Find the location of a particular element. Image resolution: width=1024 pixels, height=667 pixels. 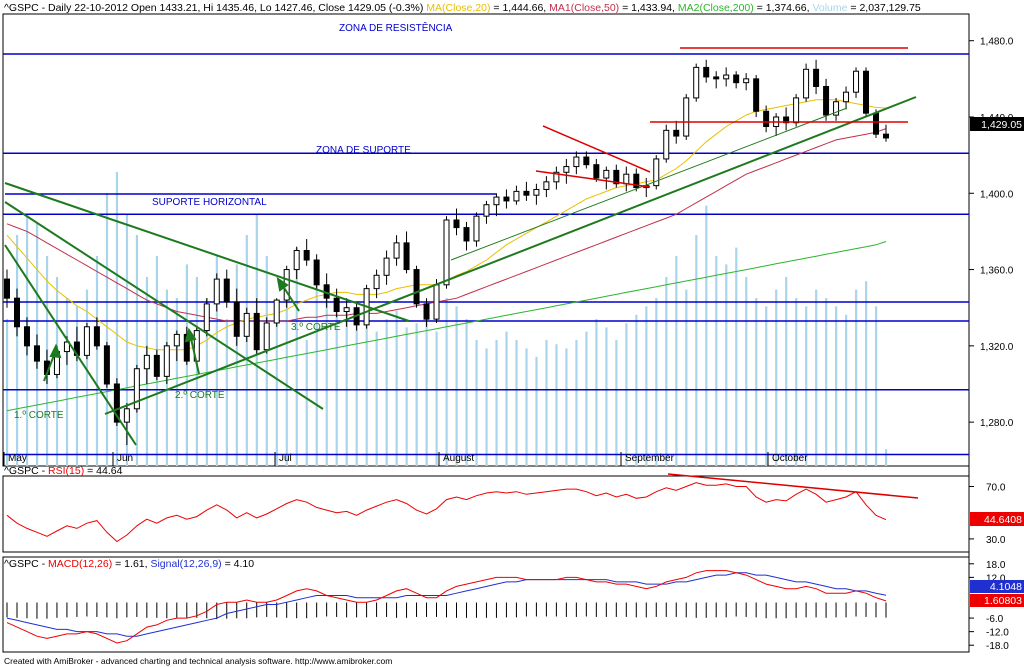

macd-series-line is located at coordinates (446, 607).